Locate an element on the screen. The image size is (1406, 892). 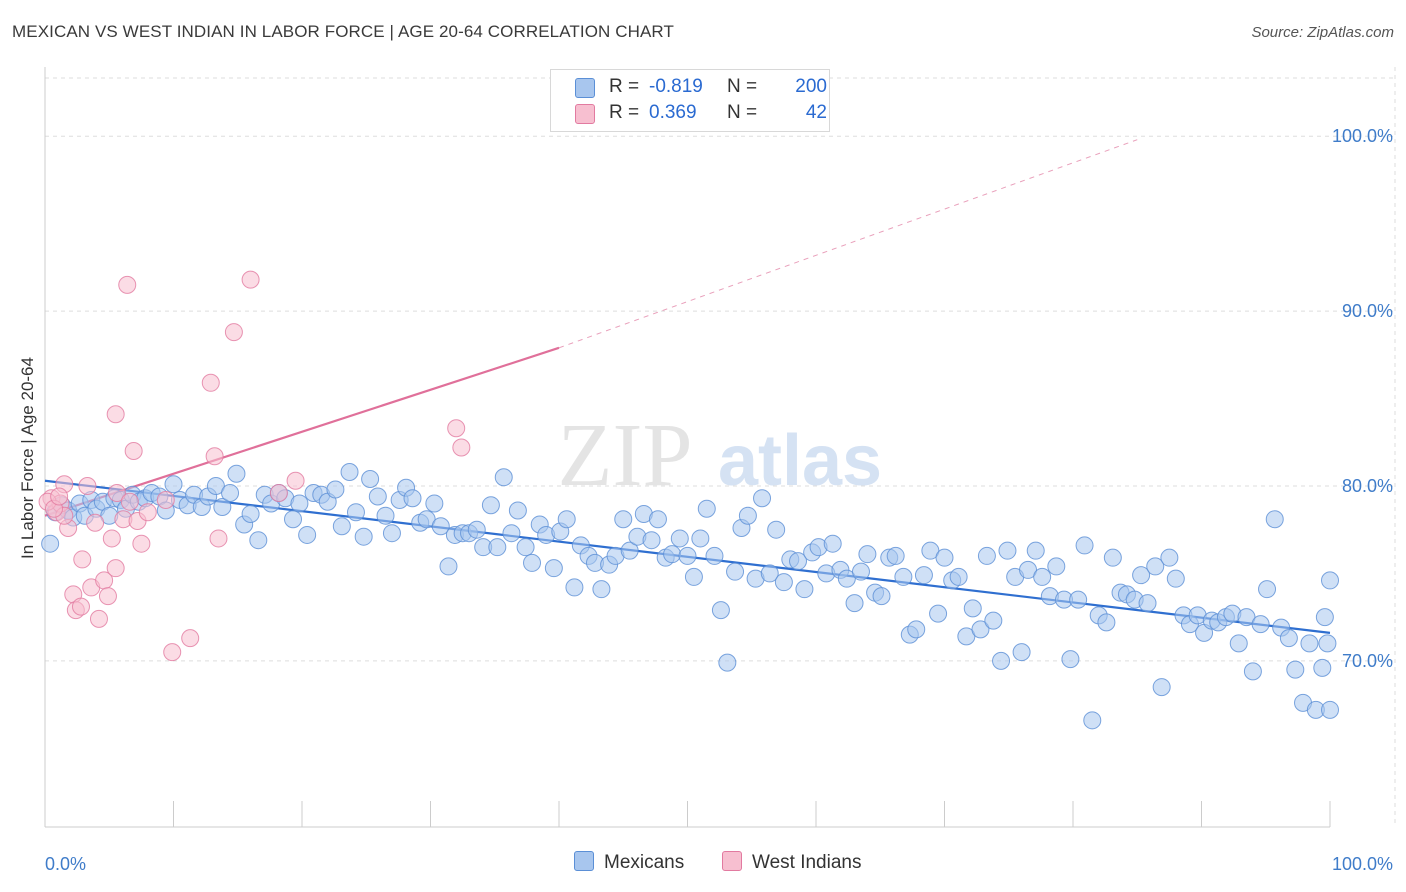
bottom-legend-label: Mexicans is located at coordinates (644, 862).